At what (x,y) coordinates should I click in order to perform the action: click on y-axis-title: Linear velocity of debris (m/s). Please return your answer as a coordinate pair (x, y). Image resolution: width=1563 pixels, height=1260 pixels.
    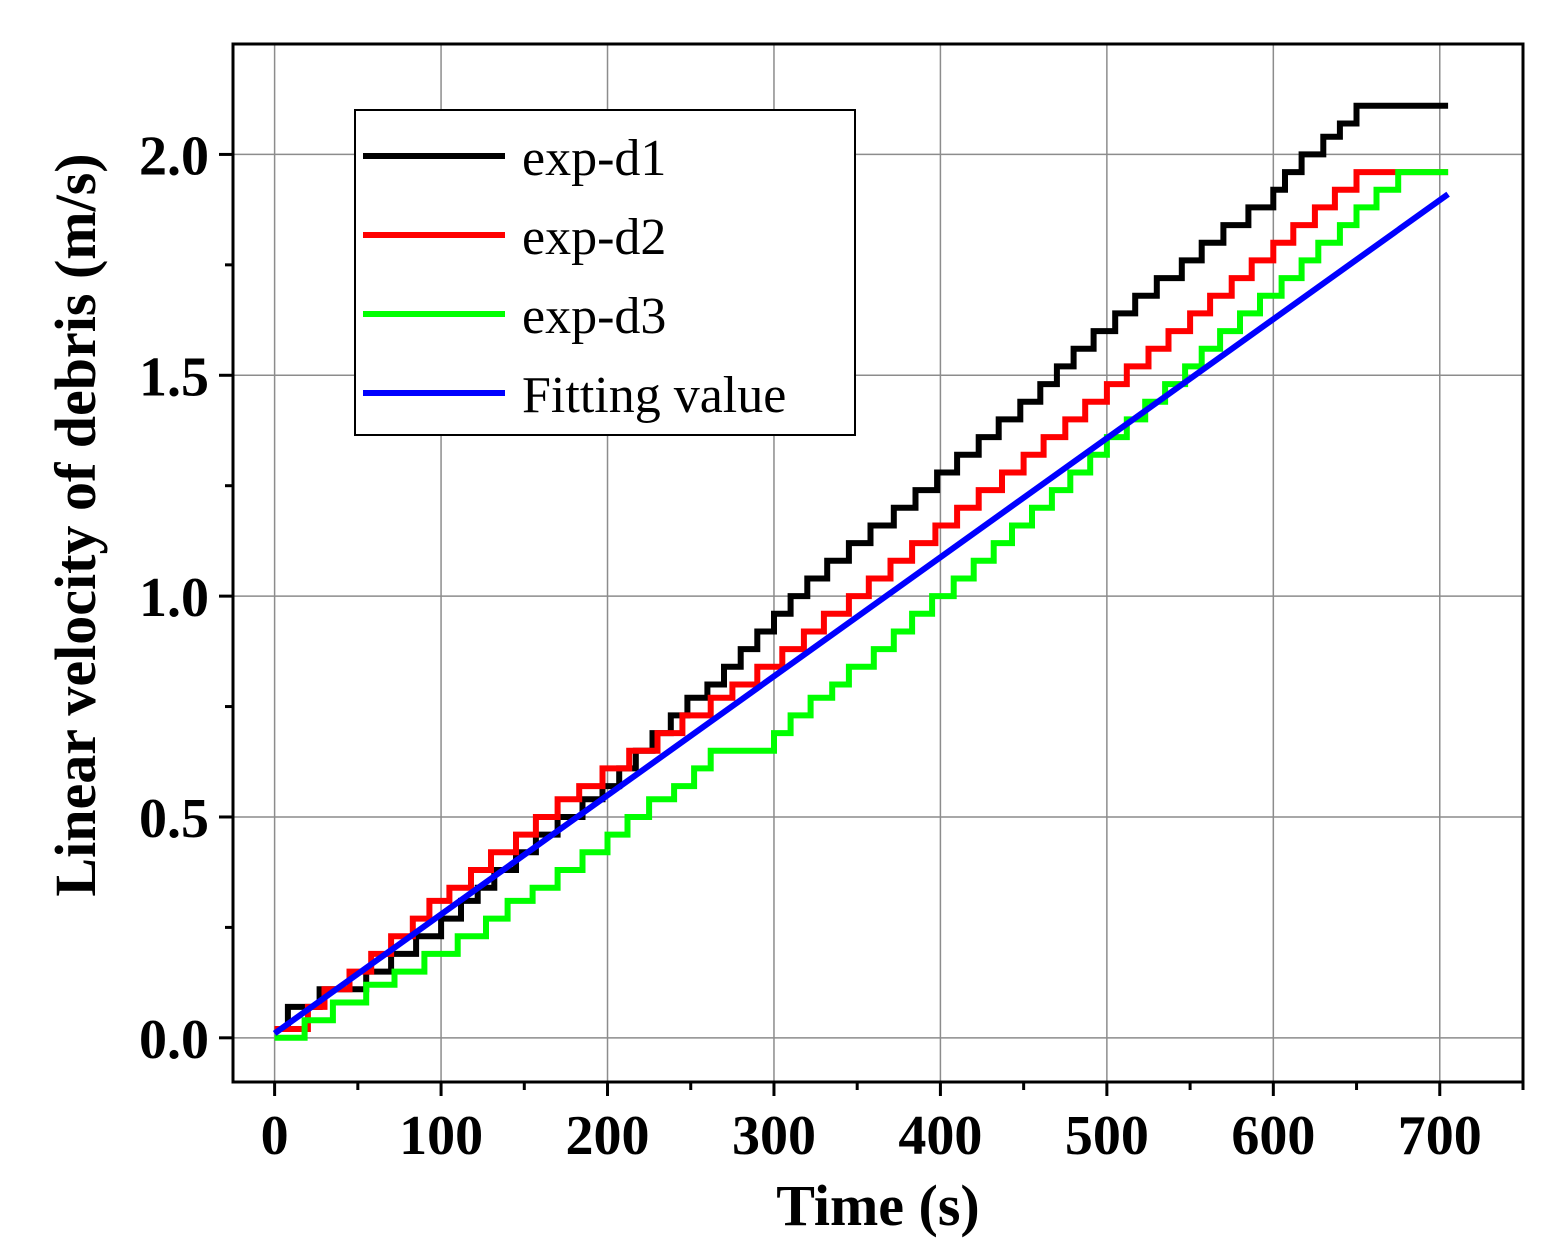
    Looking at the image, I should click on (75, 524).